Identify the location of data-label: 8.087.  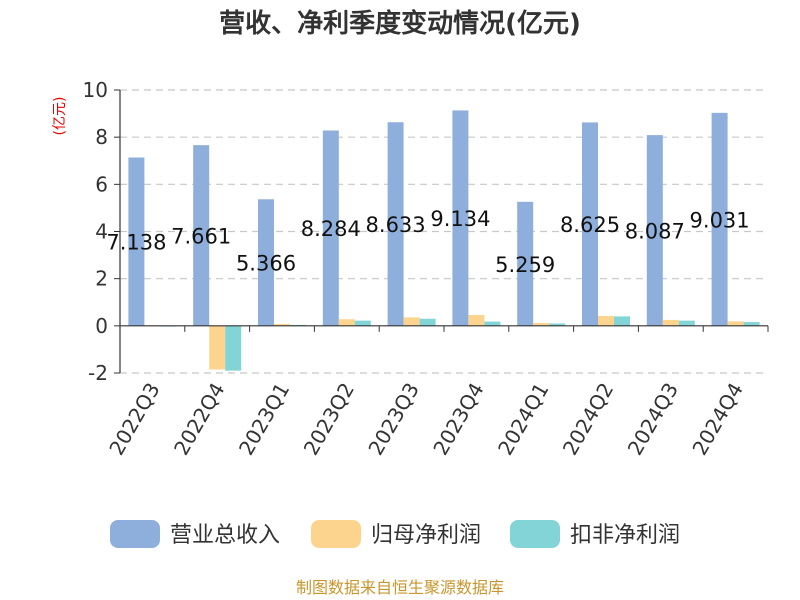
(655, 231).